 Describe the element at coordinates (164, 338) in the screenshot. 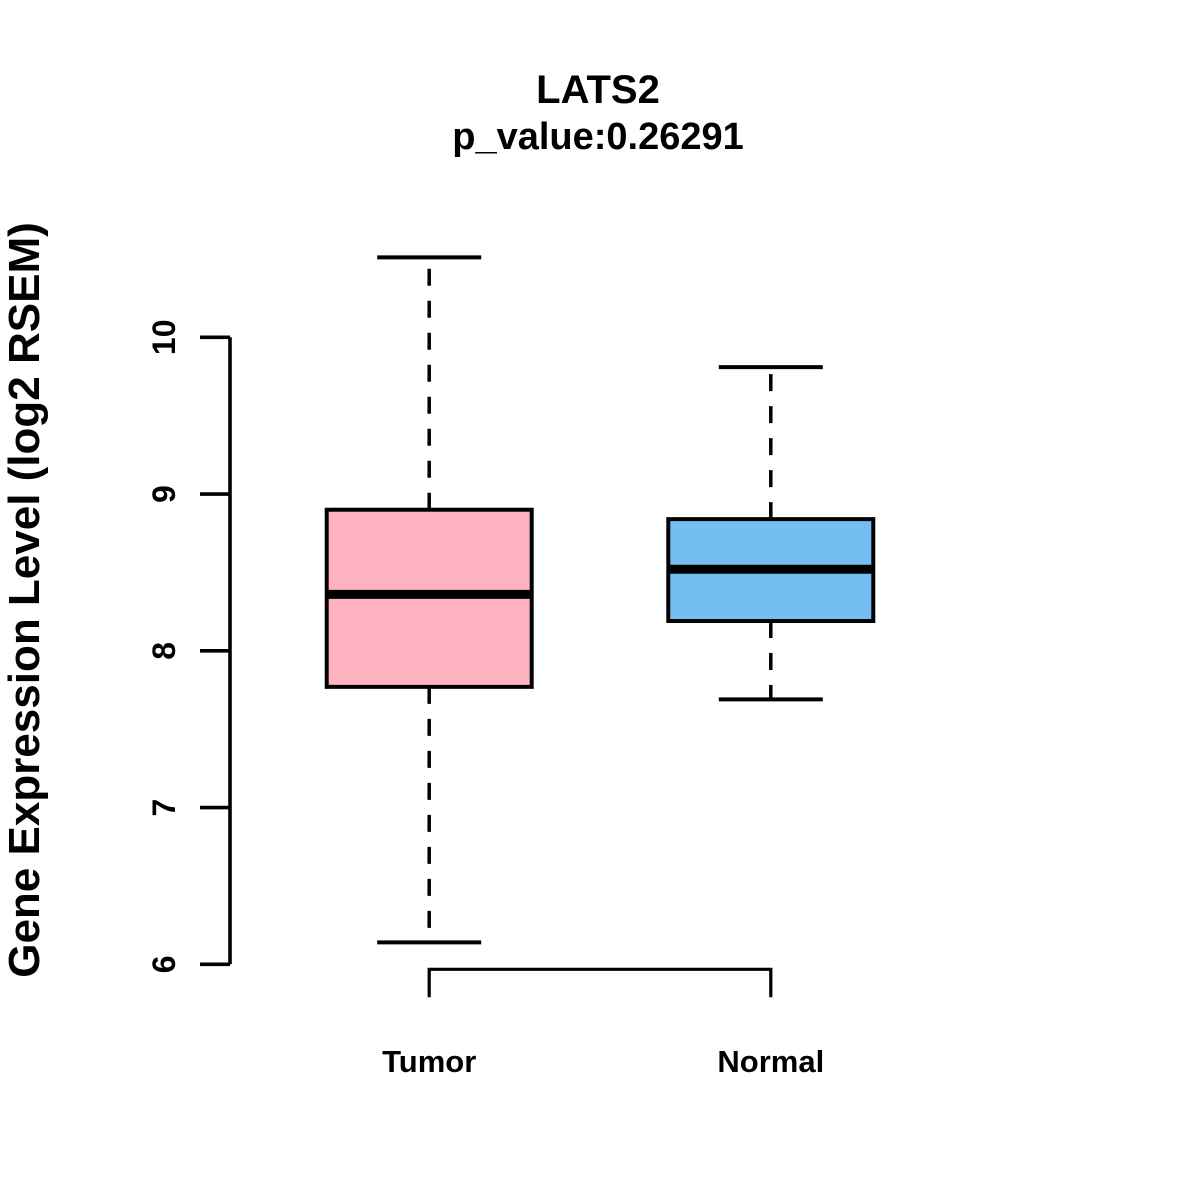

I see `y-tick-label: 10` at that location.